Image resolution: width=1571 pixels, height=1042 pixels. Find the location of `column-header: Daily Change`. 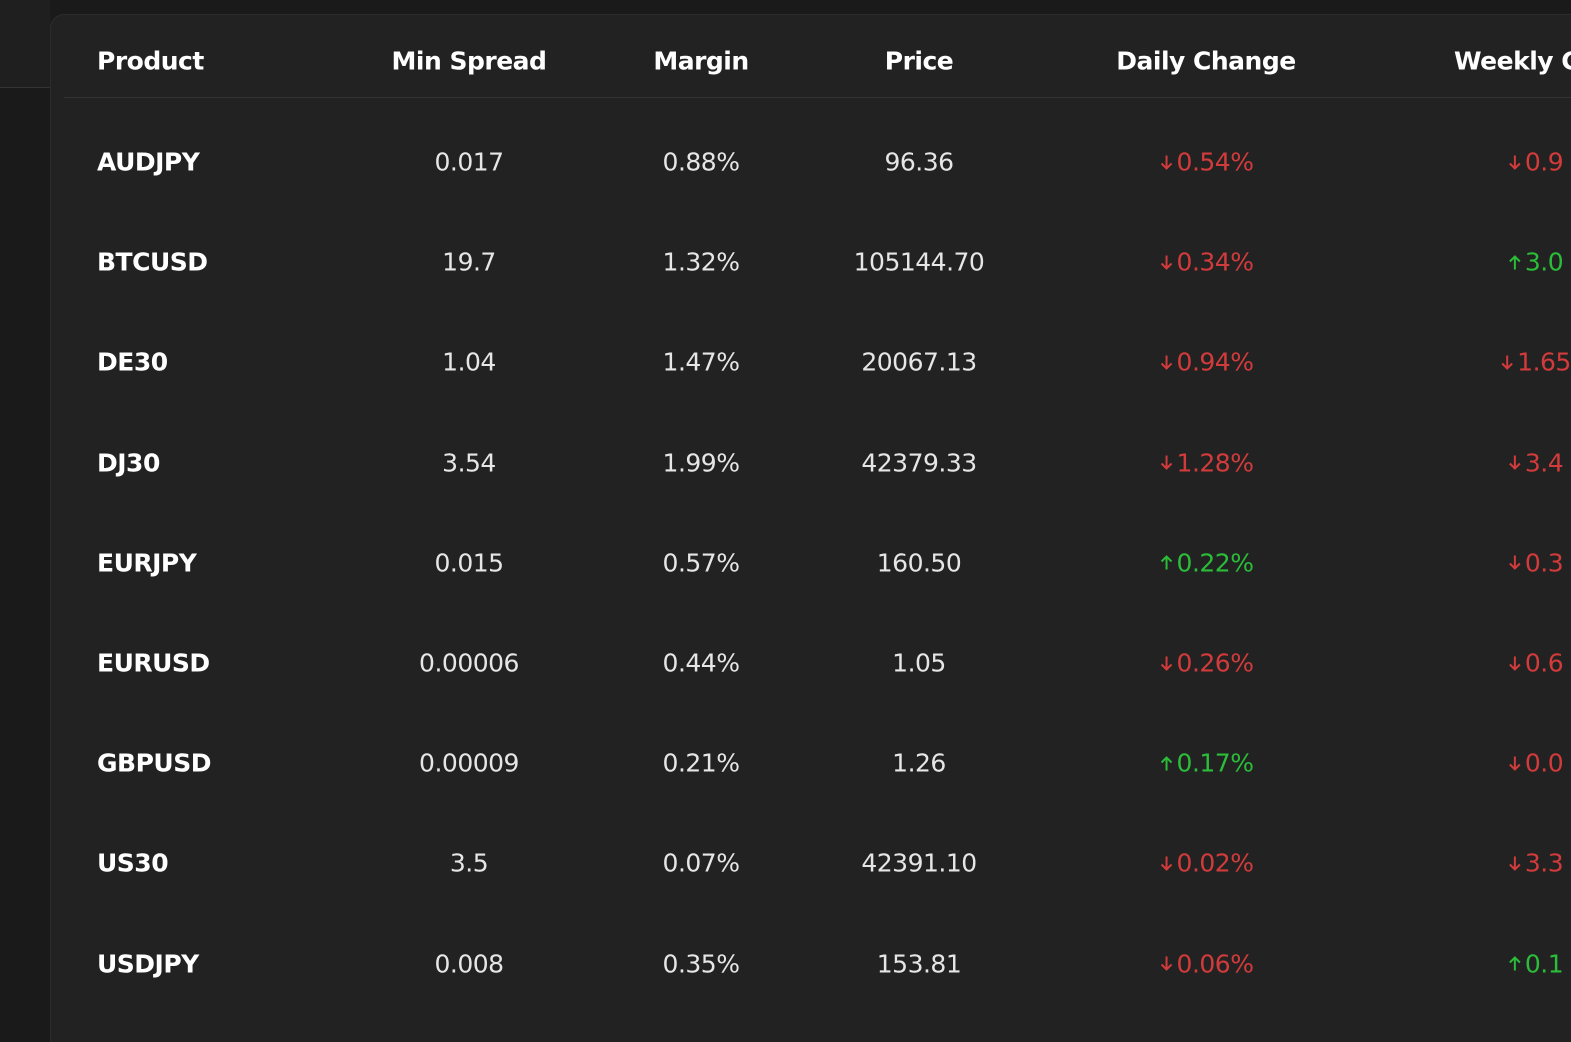

column-header: Daily Change is located at coordinates (1206, 61).